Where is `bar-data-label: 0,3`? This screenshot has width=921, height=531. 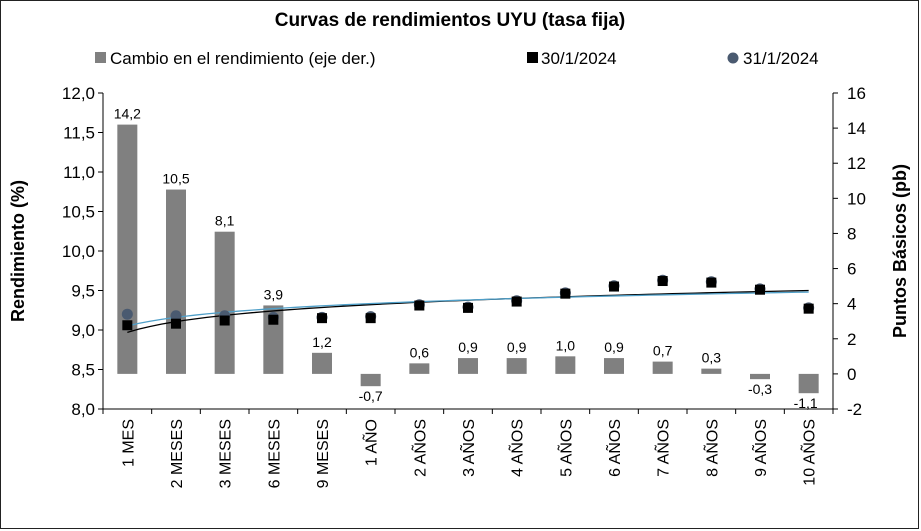
bar-data-label: 0,3 is located at coordinates (712, 358).